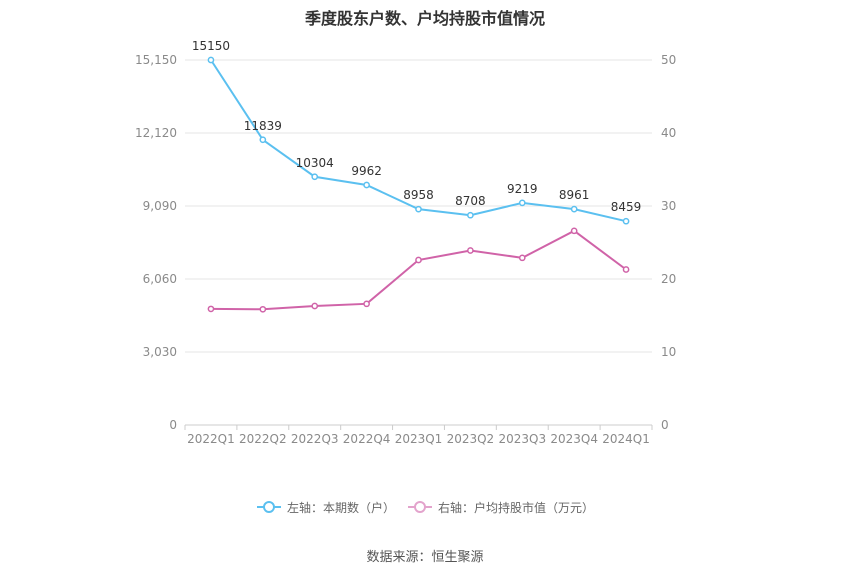 The image size is (850, 575). What do you see at coordinates (471, 439) in the screenshot?
I see `x-tick-label: 2023Q2` at bounding box center [471, 439].